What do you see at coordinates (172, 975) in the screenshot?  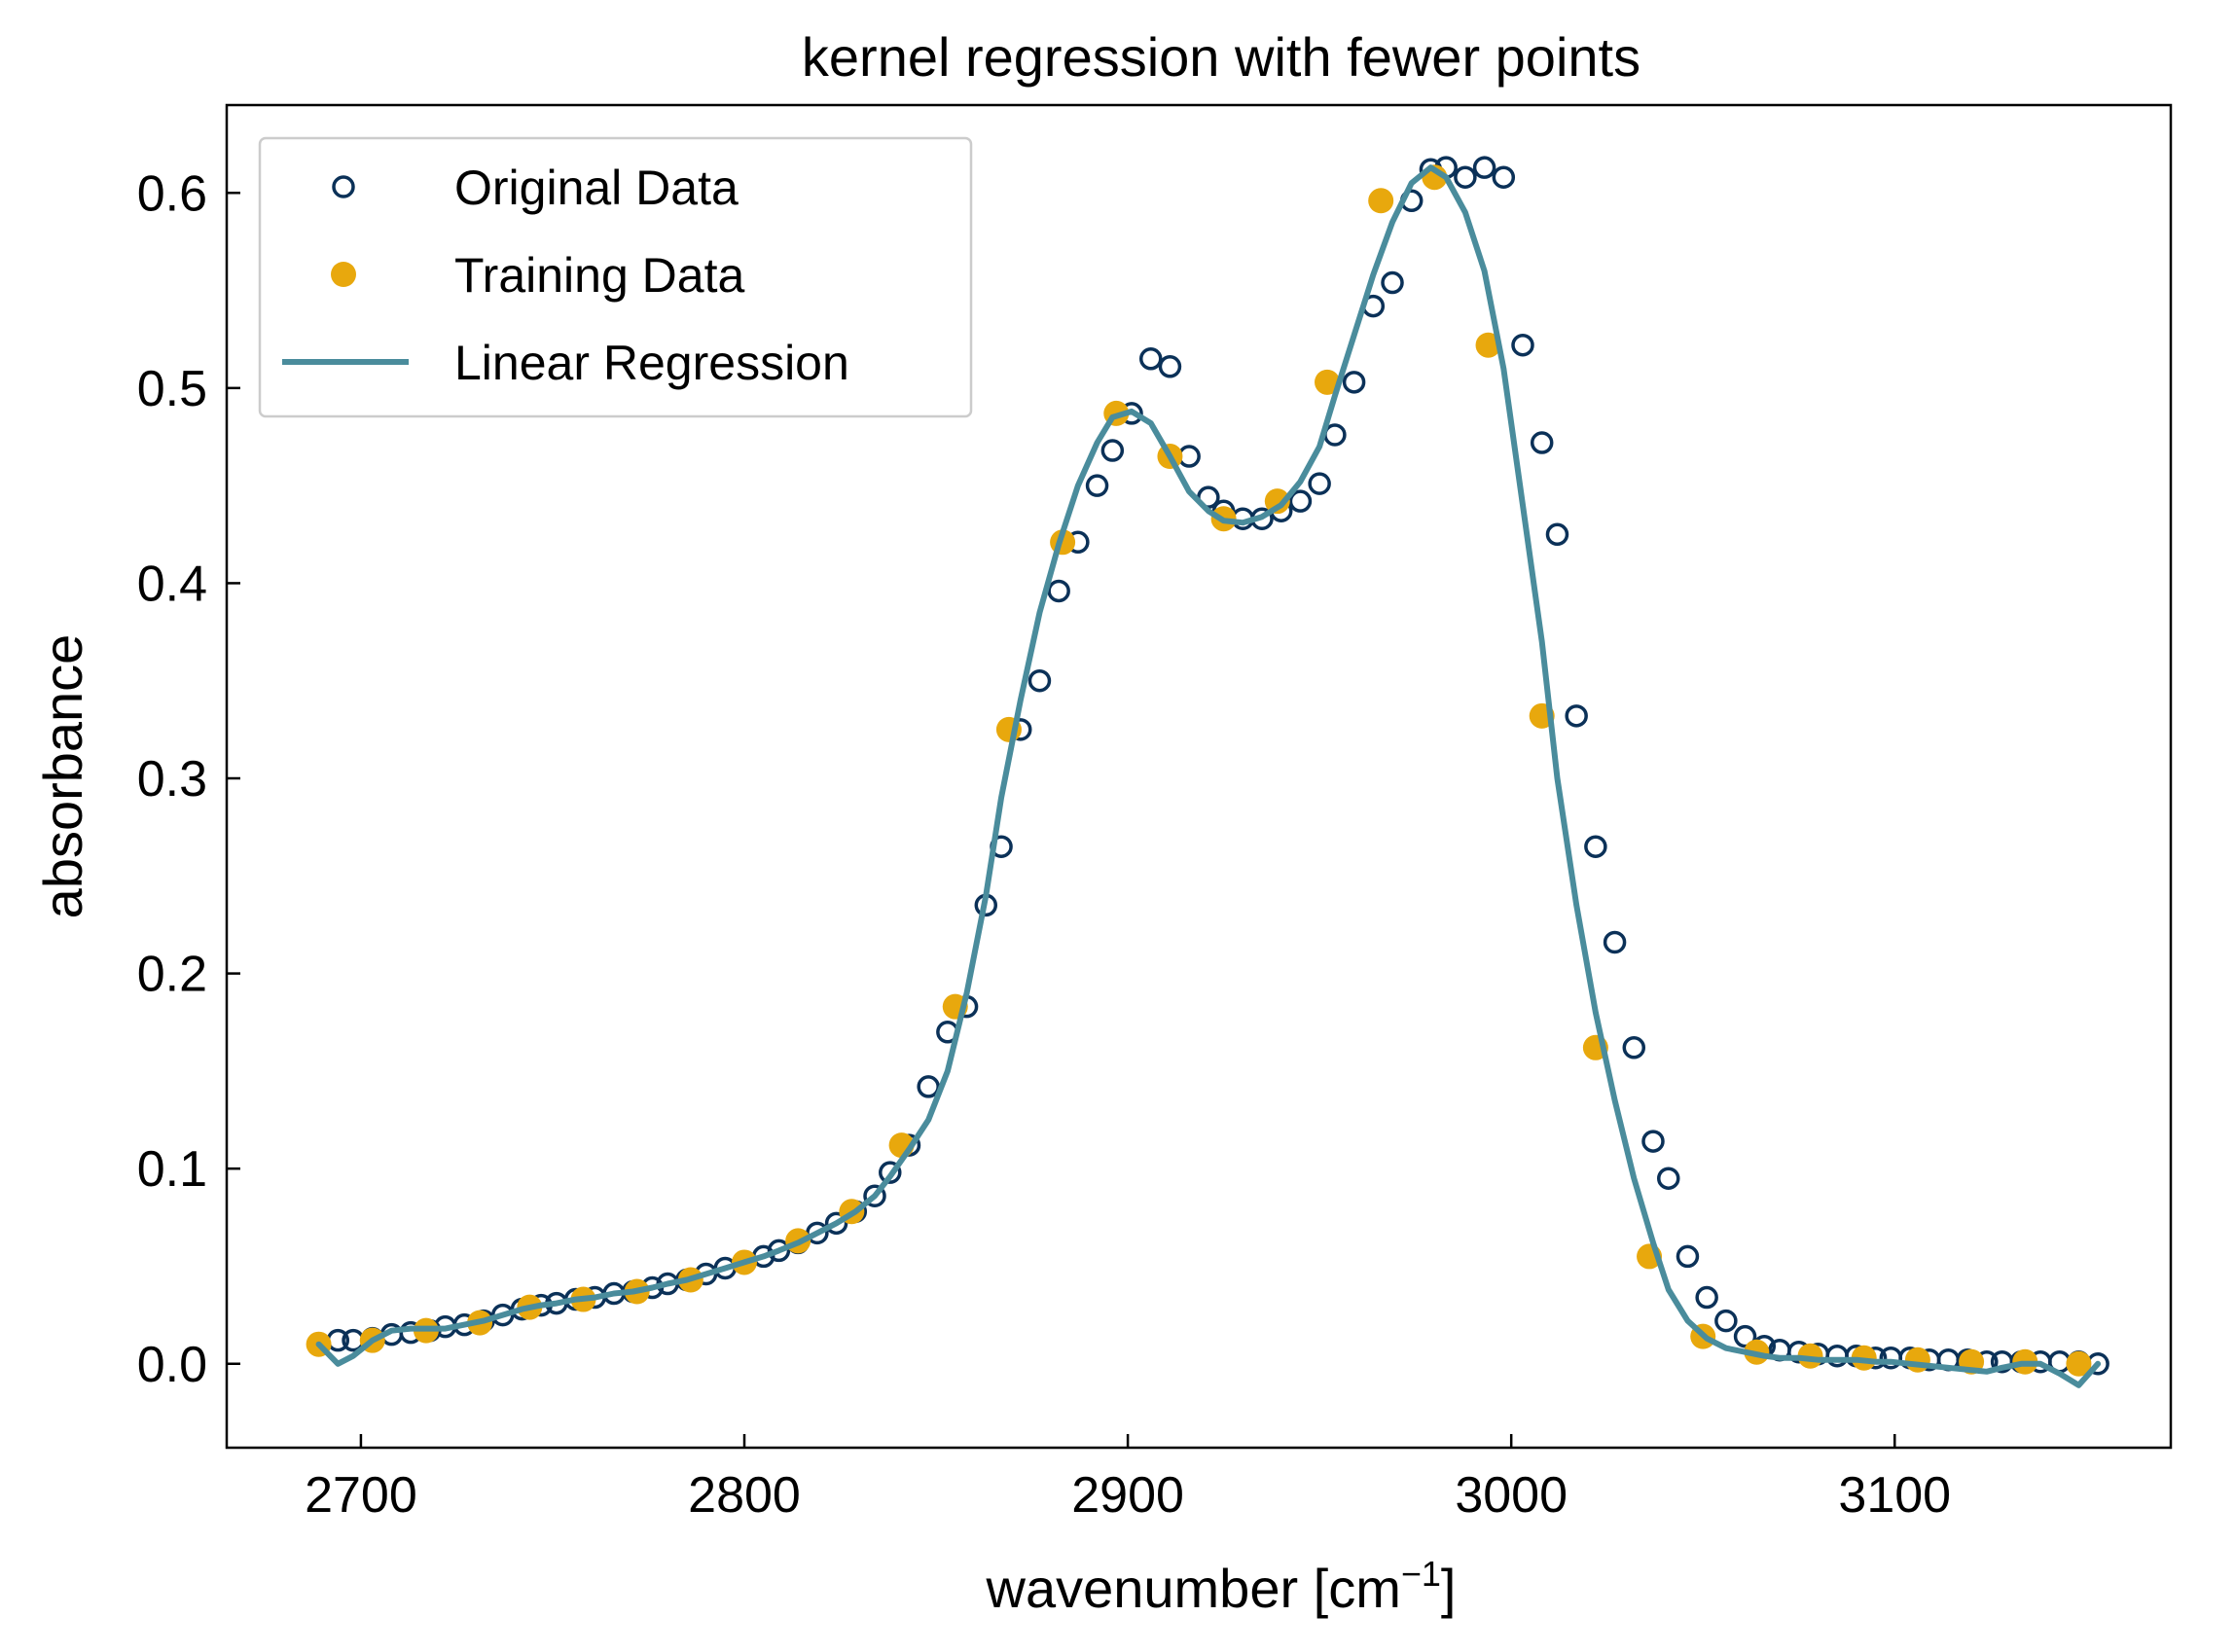 I see `y-tick-label: 0.2` at bounding box center [172, 975].